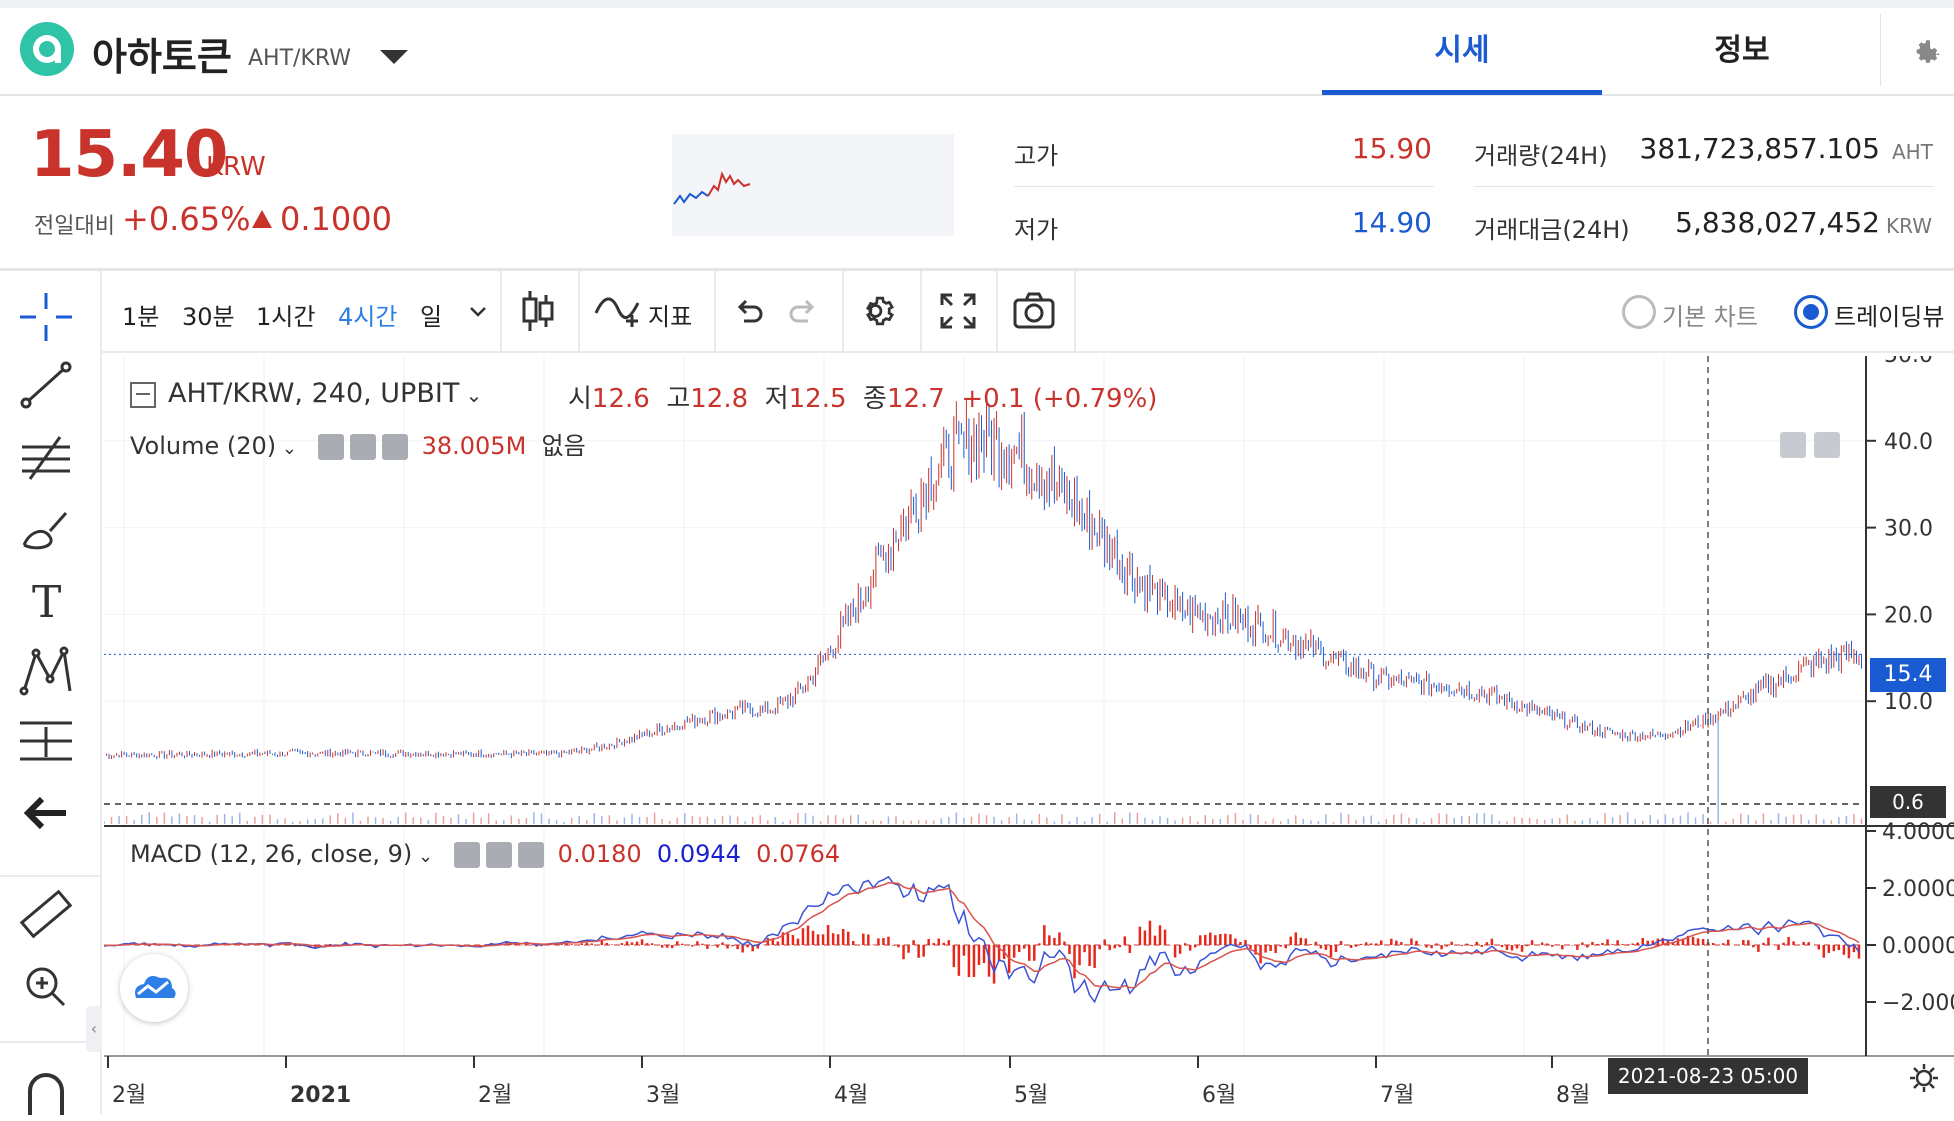 This screenshot has width=1954, height=1121. What do you see at coordinates (580, 399) in the screenshot?
I see `ohlc-open-label: 시` at bounding box center [580, 399].